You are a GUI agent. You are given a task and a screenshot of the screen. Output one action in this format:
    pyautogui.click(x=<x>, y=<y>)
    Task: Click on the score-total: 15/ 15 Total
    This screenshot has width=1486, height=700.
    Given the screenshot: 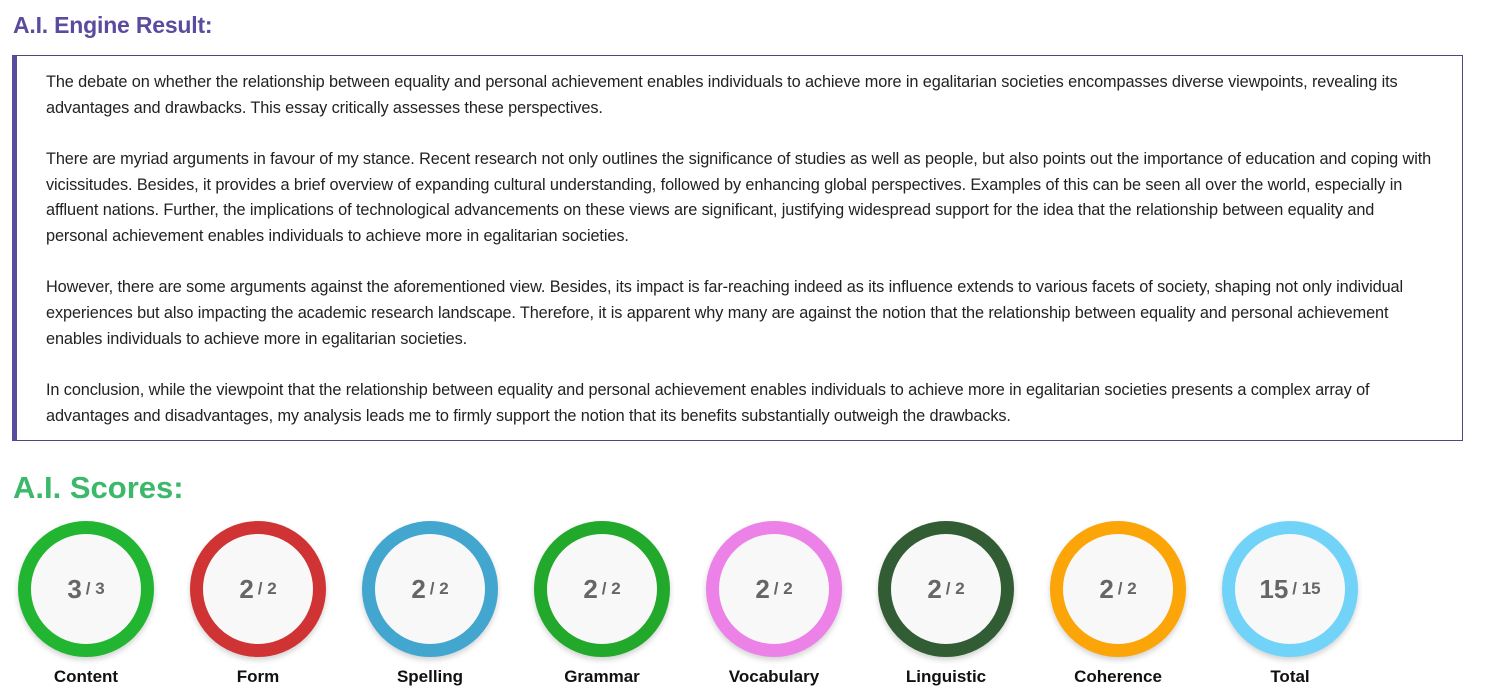 What is the action you would take?
    pyautogui.click(x=1290, y=604)
    